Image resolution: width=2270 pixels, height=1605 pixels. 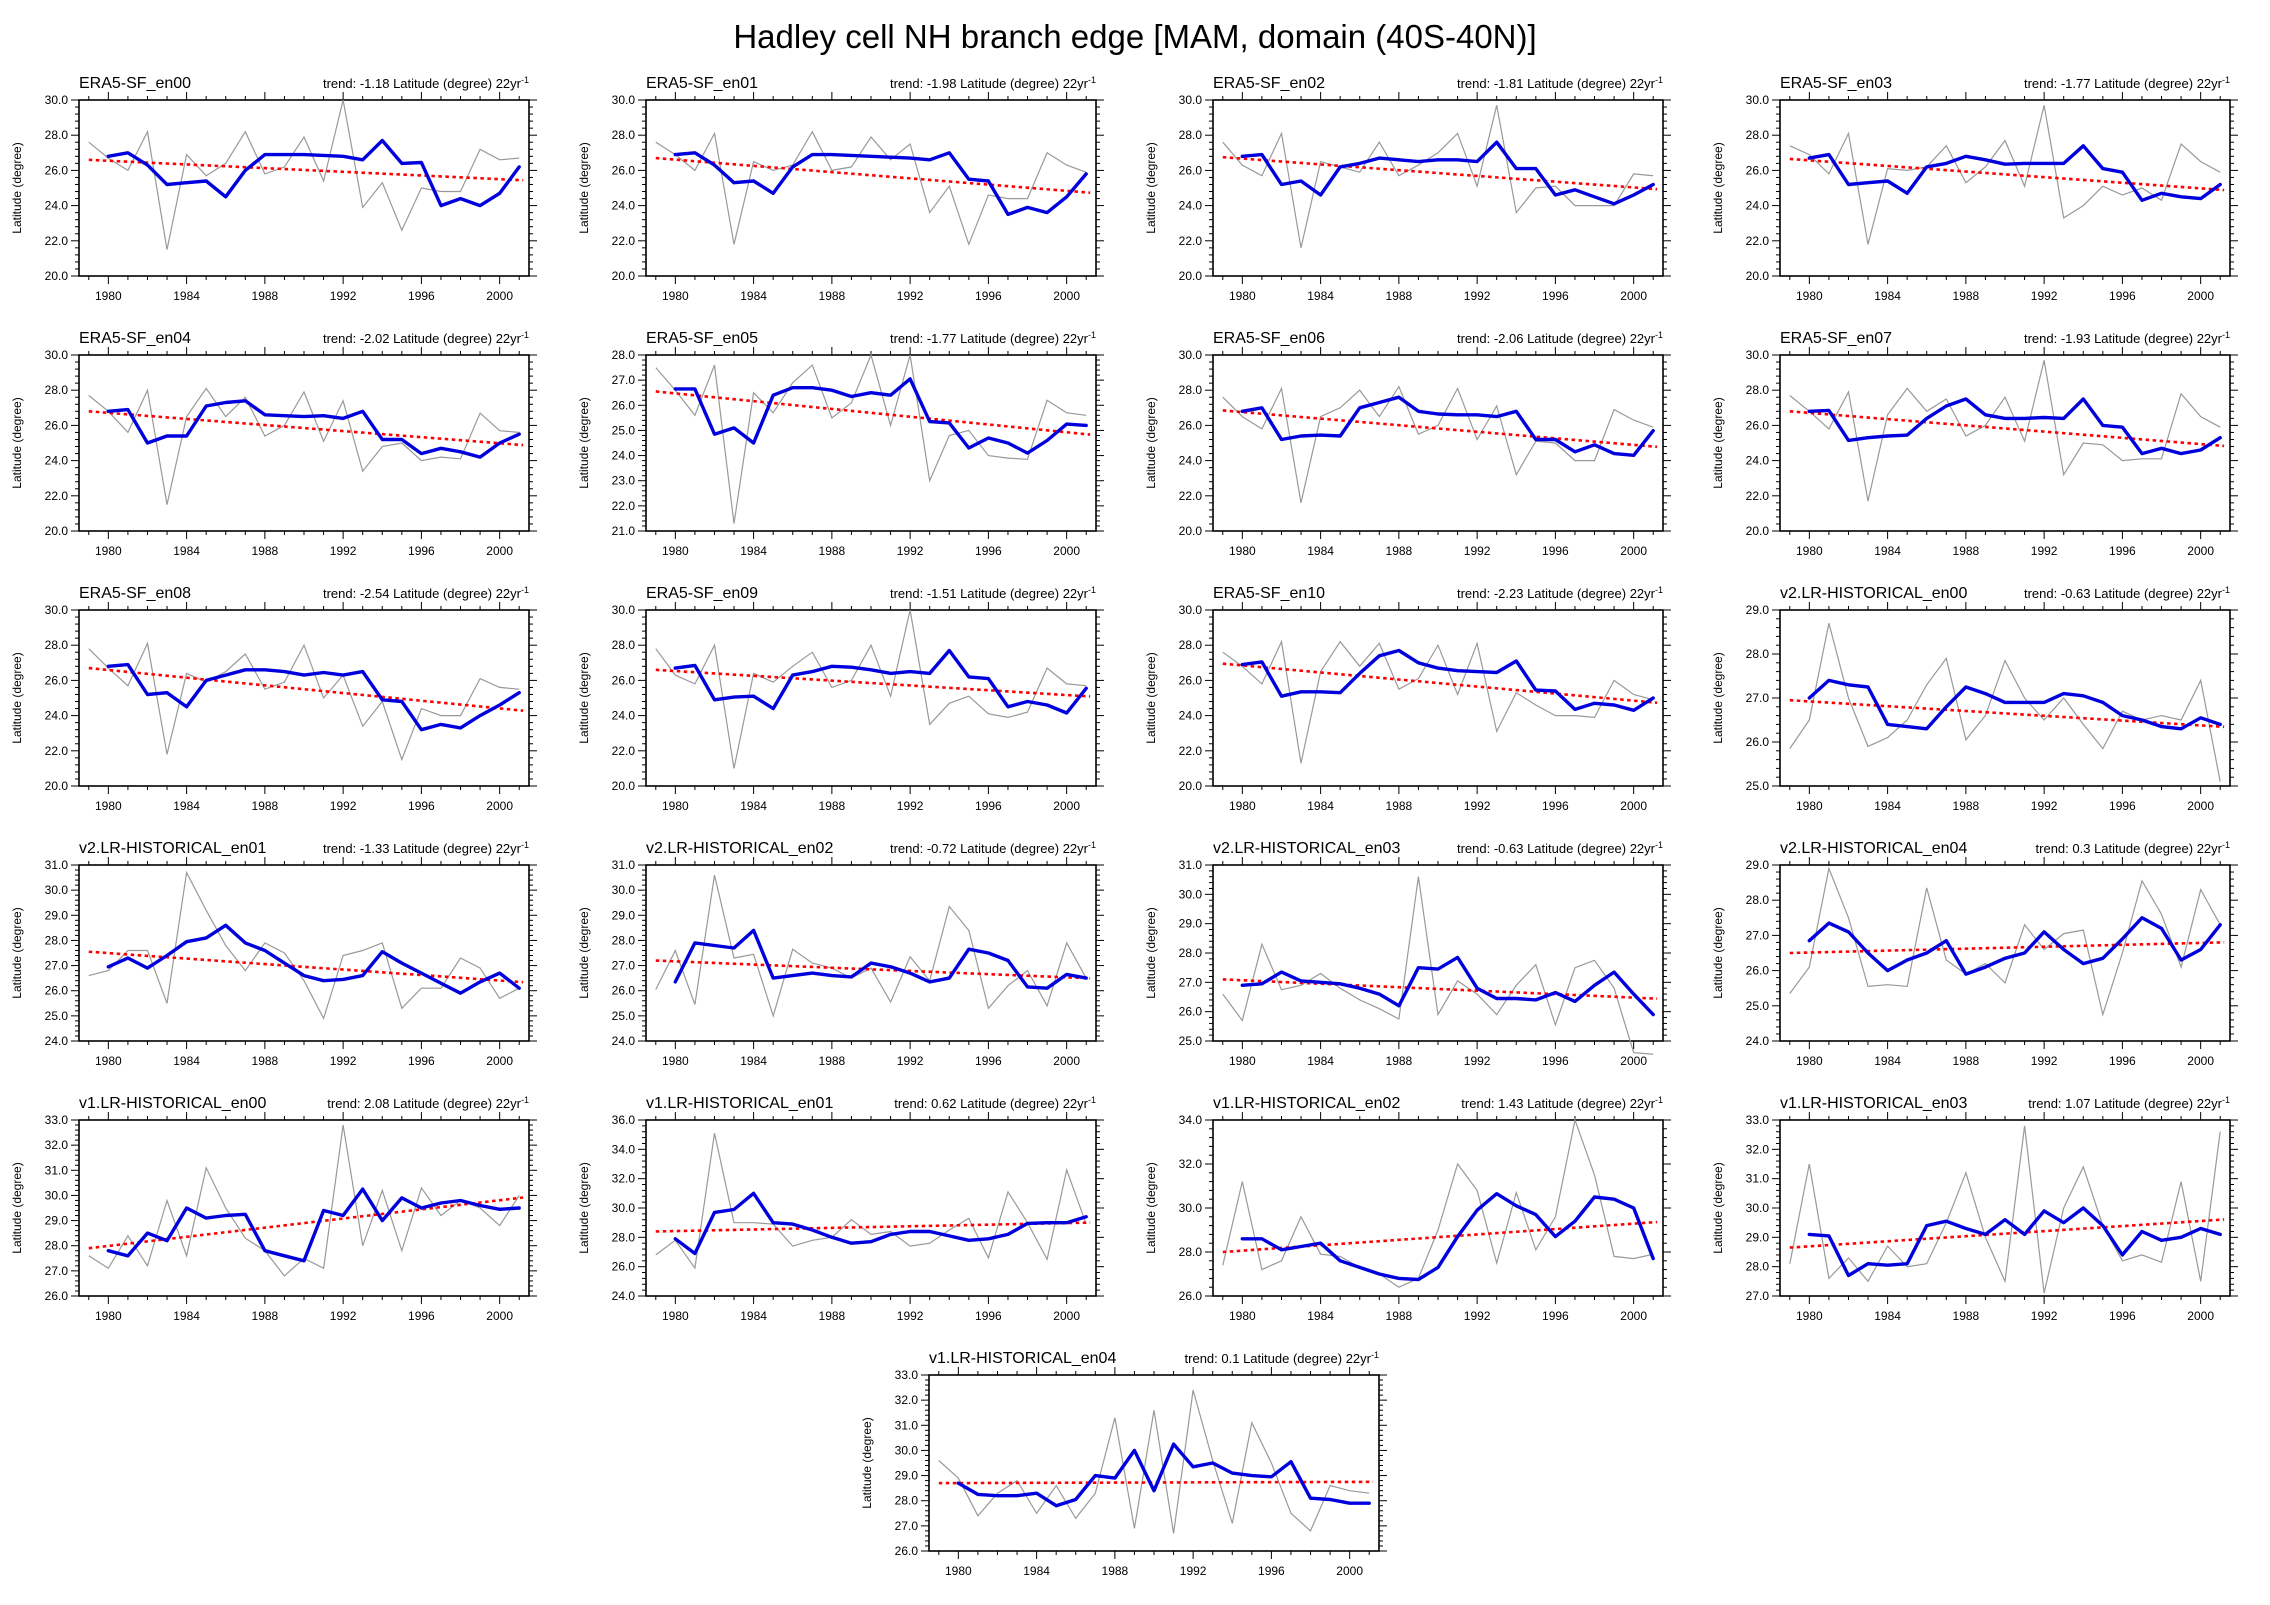 What do you see at coordinates (1559, 848) in the screenshot?
I see `trend-label: trend: -0.63 Latitude (degree) 22yr-1` at bounding box center [1559, 848].